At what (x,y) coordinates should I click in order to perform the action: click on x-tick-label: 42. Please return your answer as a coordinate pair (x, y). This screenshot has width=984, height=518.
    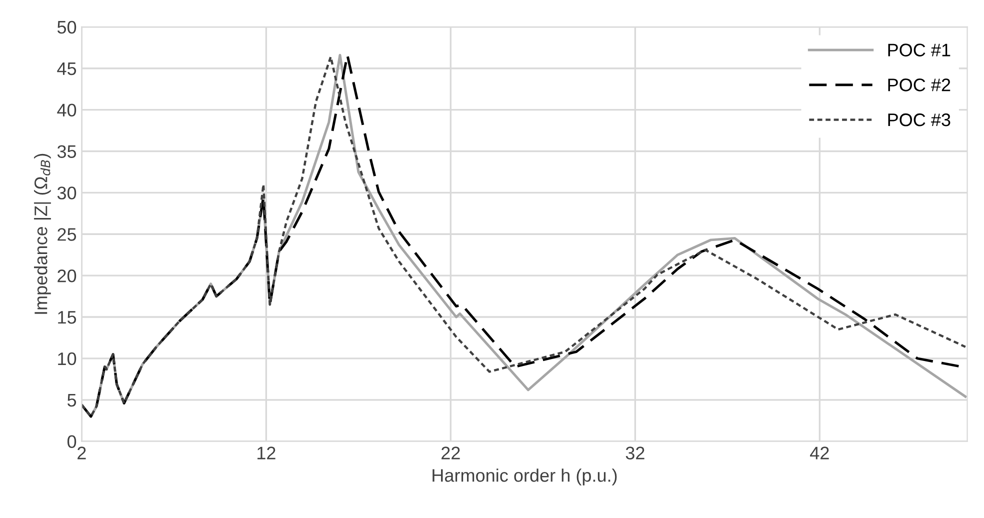
    Looking at the image, I should click on (819, 453).